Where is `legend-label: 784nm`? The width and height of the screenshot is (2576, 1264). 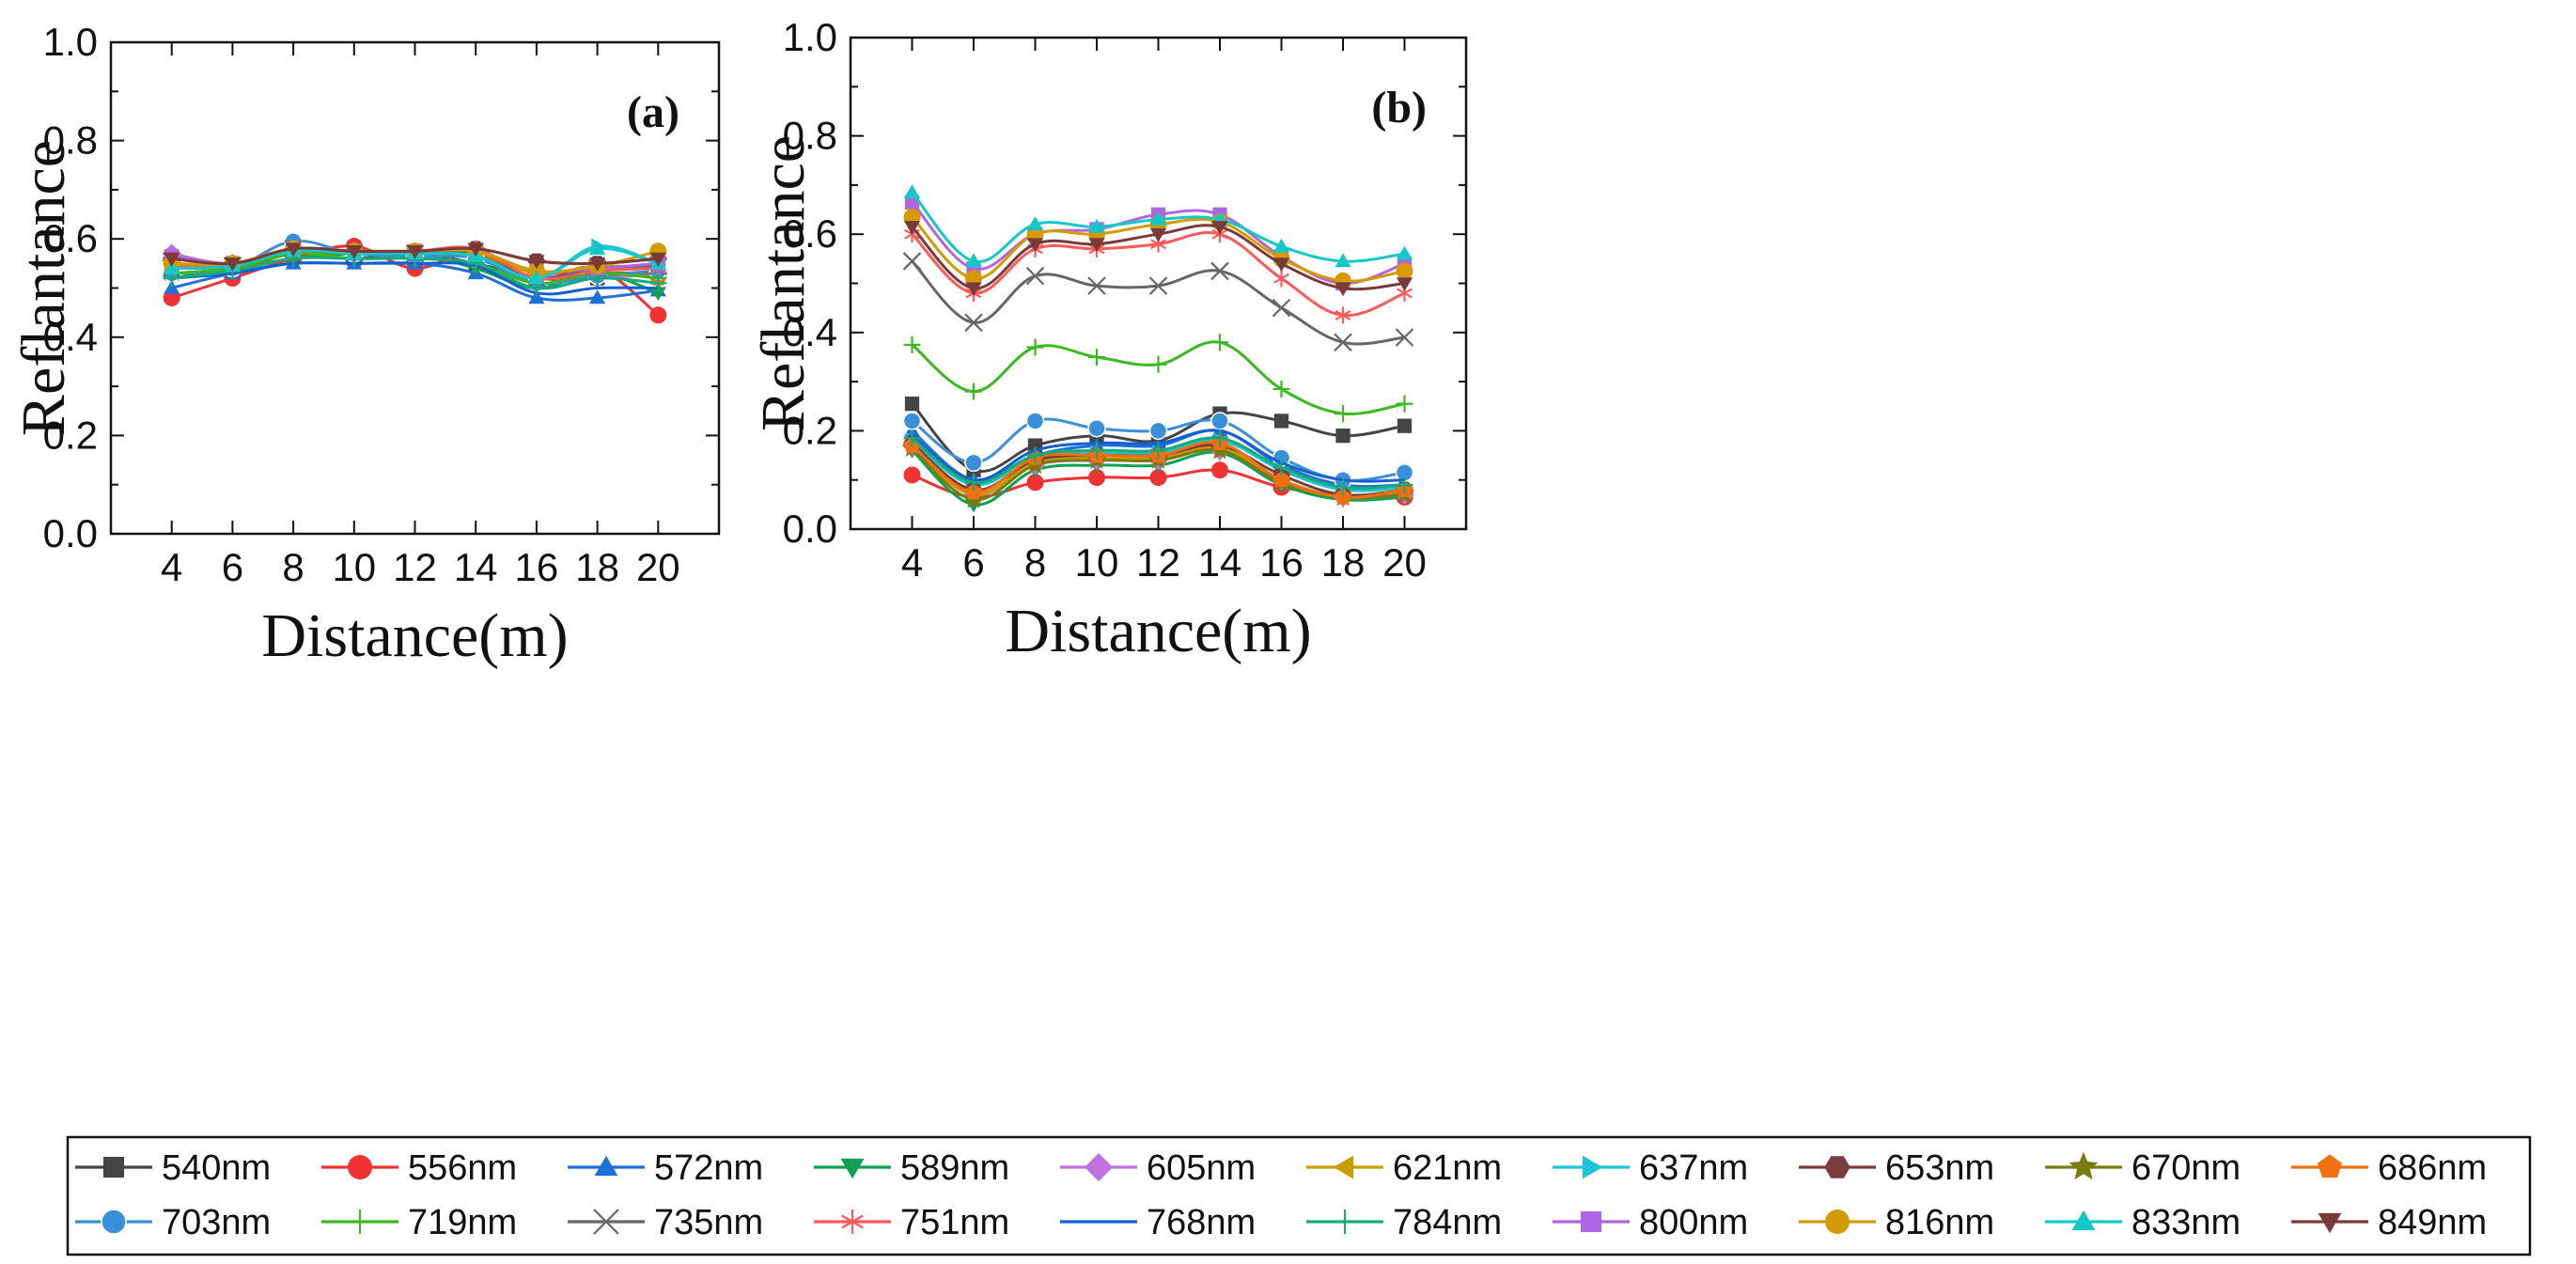
legend-label: 784nm is located at coordinates (1447, 1222).